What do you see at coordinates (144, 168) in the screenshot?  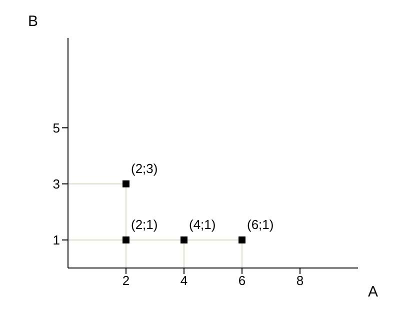 I see `annotation: (2;3)` at bounding box center [144, 168].